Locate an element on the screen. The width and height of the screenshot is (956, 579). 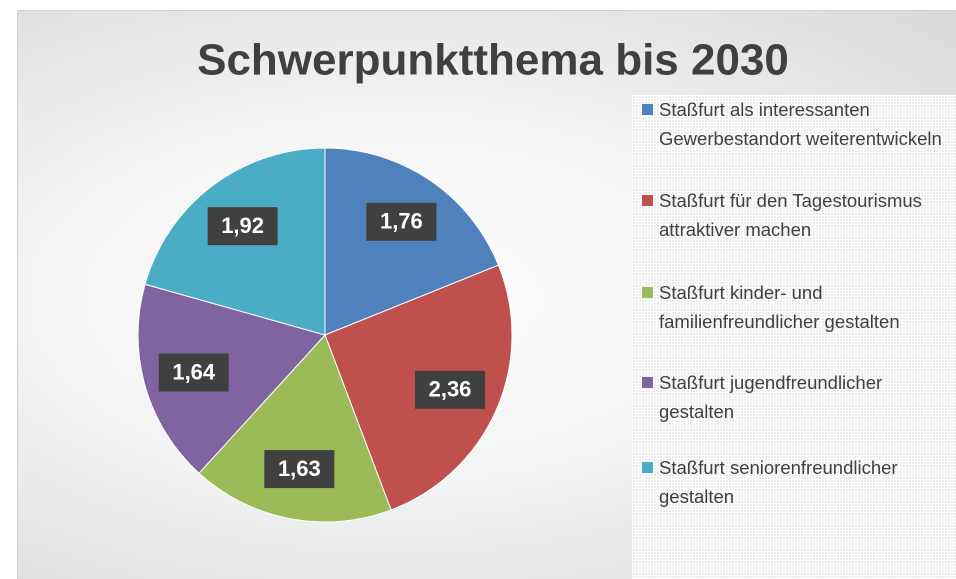
data-label-text: 2,36 is located at coordinates (450, 389).